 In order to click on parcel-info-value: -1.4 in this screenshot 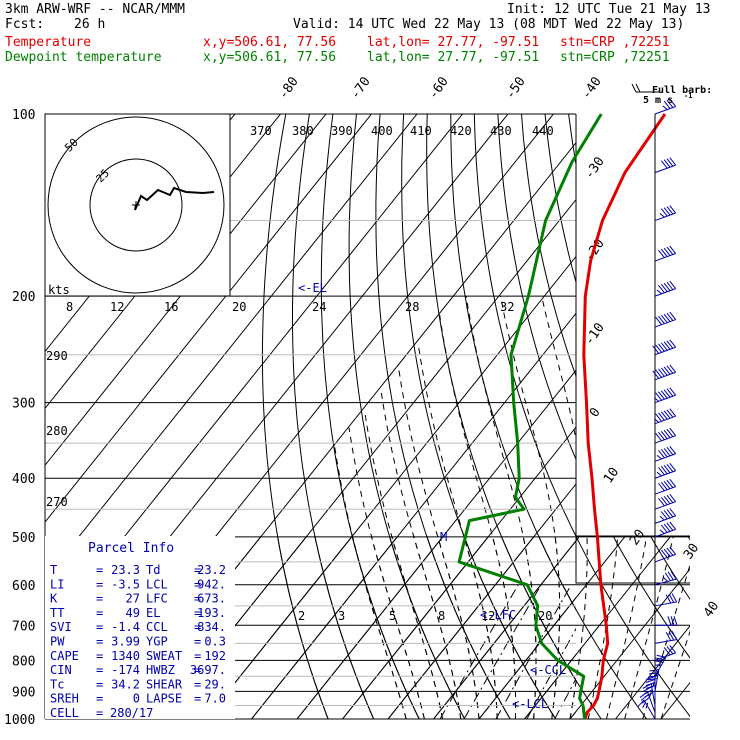, I will do `click(125, 627)`.